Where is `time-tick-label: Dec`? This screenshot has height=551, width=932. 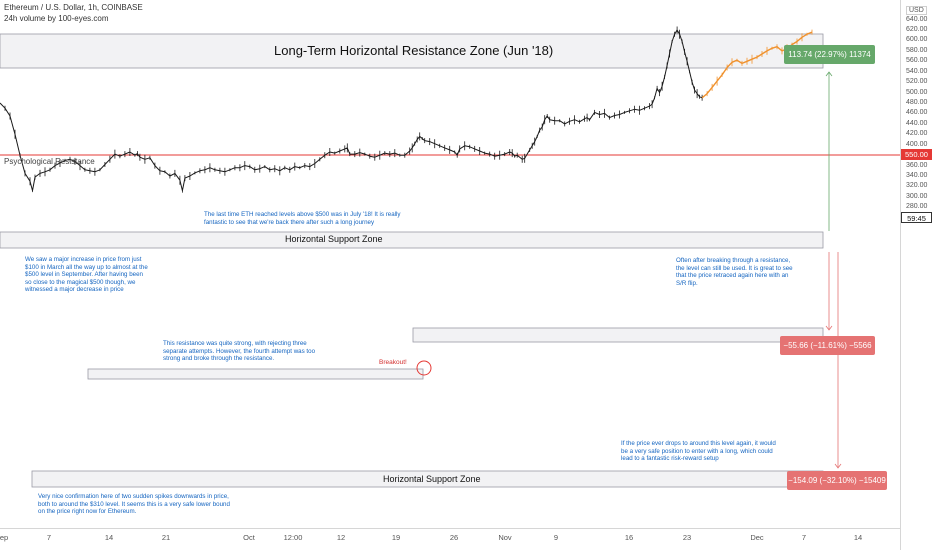 time-tick-label: Dec is located at coordinates (757, 537).